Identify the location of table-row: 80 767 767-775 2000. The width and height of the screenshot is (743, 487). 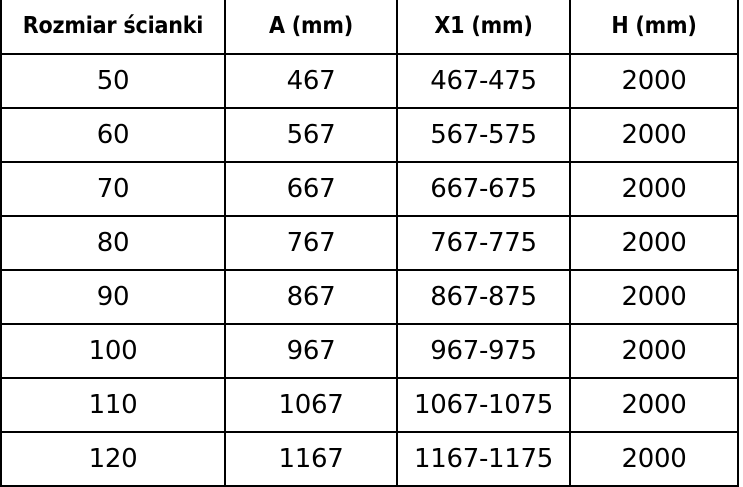
(369, 243).